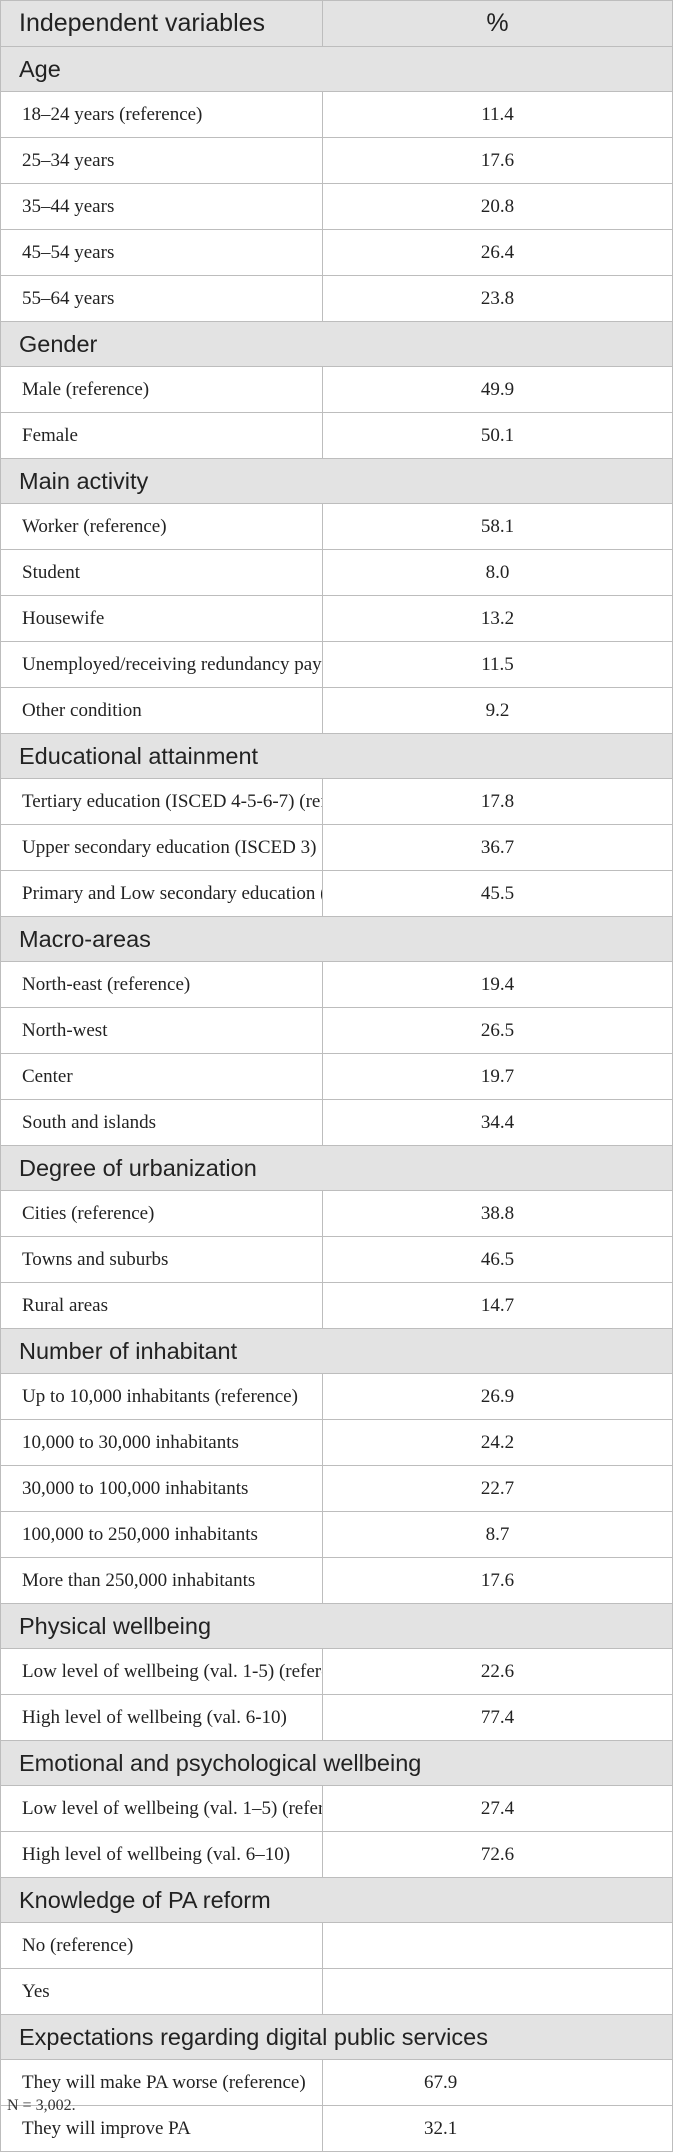  Describe the element at coordinates (161, 1030) in the screenshot. I see `row-label: North-west` at that location.